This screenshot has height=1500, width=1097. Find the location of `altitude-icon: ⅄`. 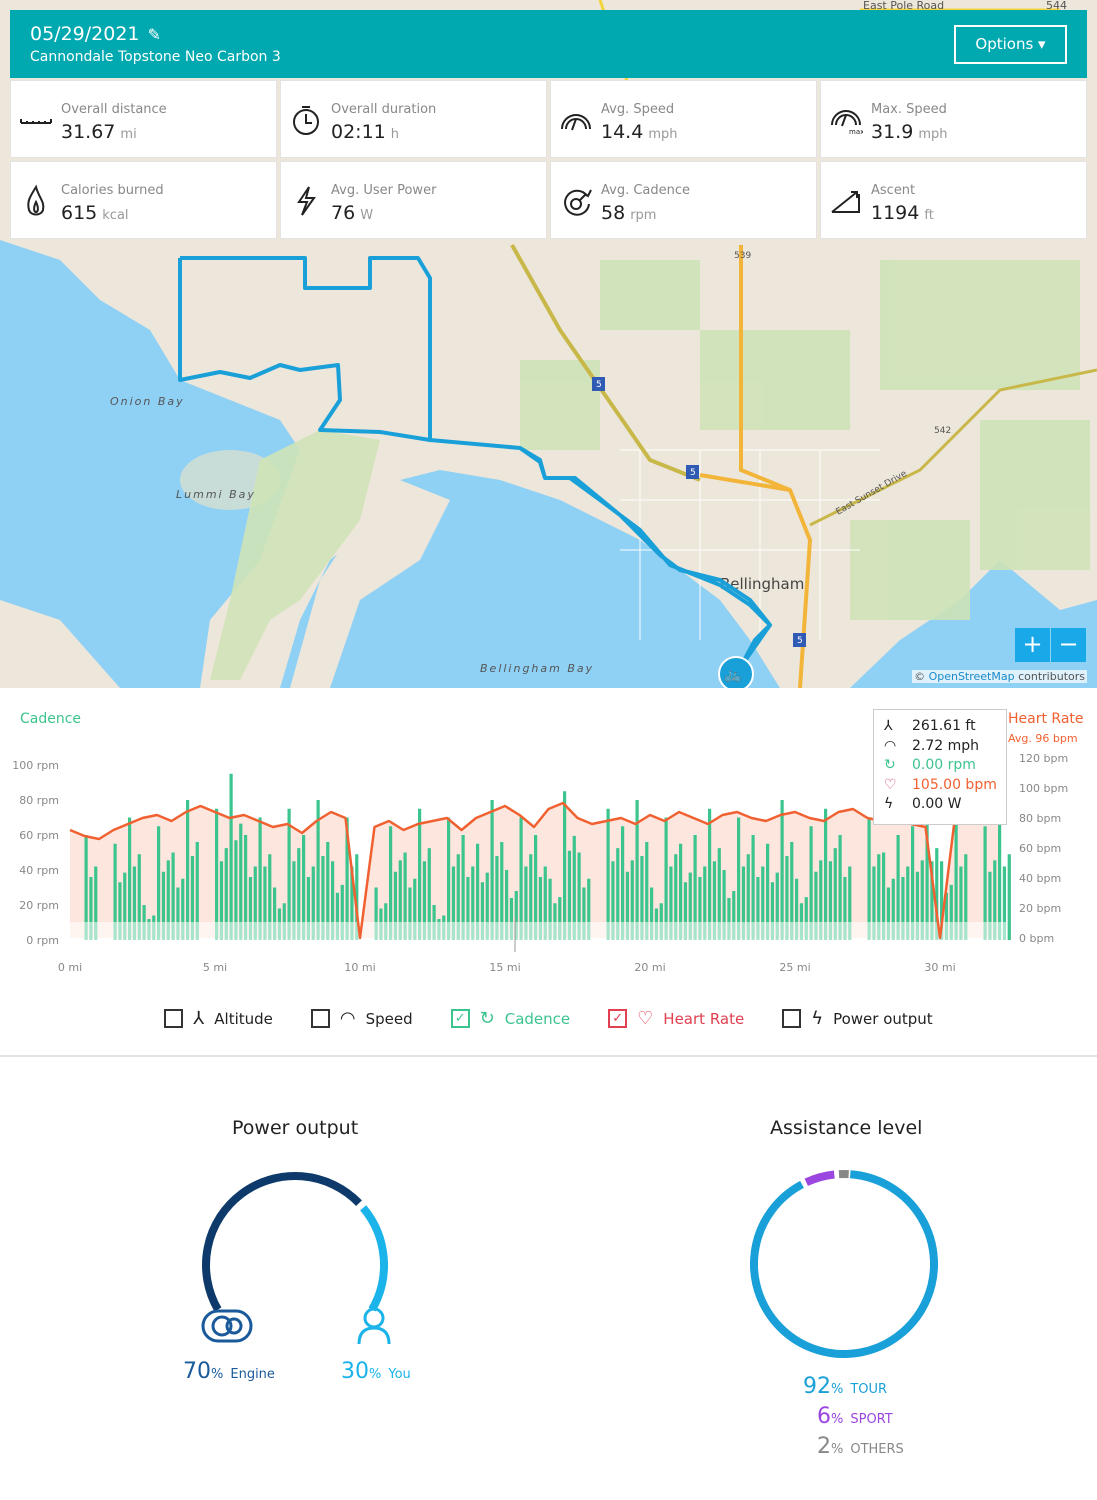

altitude-icon: ⅄ is located at coordinates (199, 1018).